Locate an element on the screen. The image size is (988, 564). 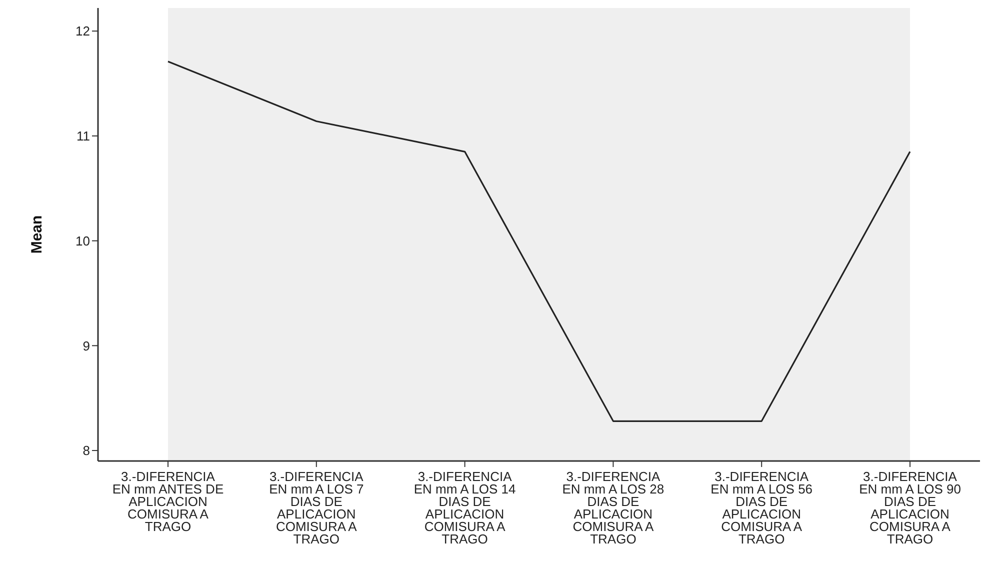
y-tick-label: 8 is located at coordinates (86, 450).